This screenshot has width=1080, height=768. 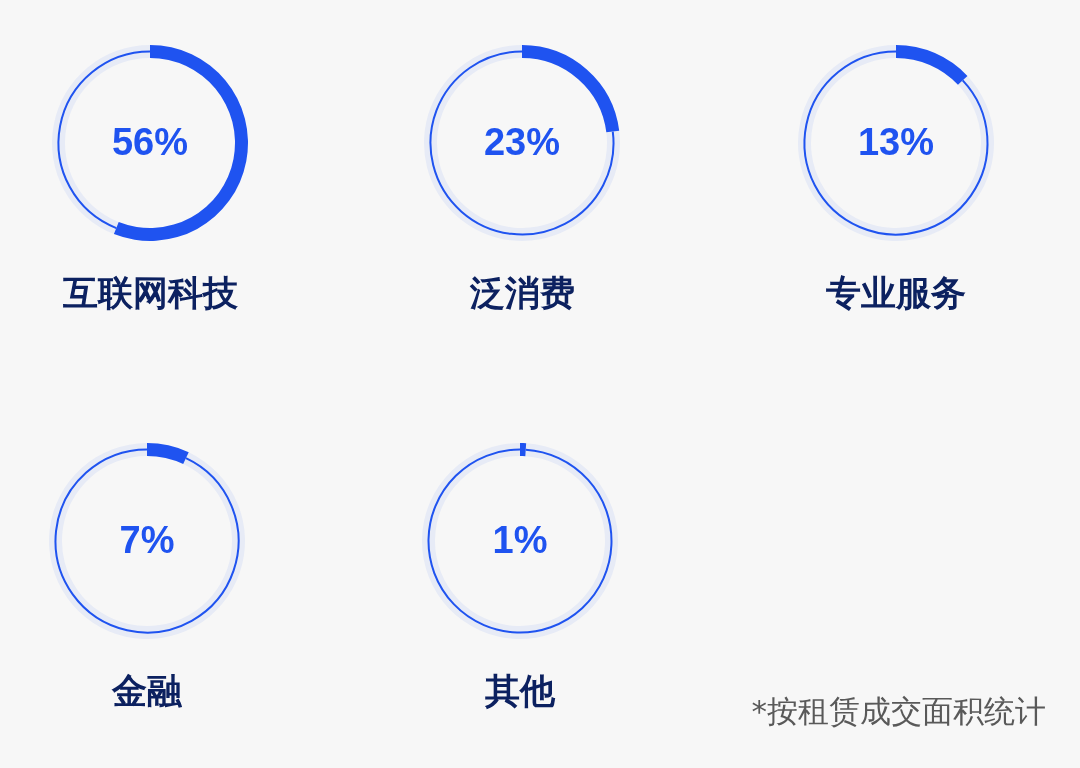 I want to click on data-label: 56%, so click(x=150, y=142).